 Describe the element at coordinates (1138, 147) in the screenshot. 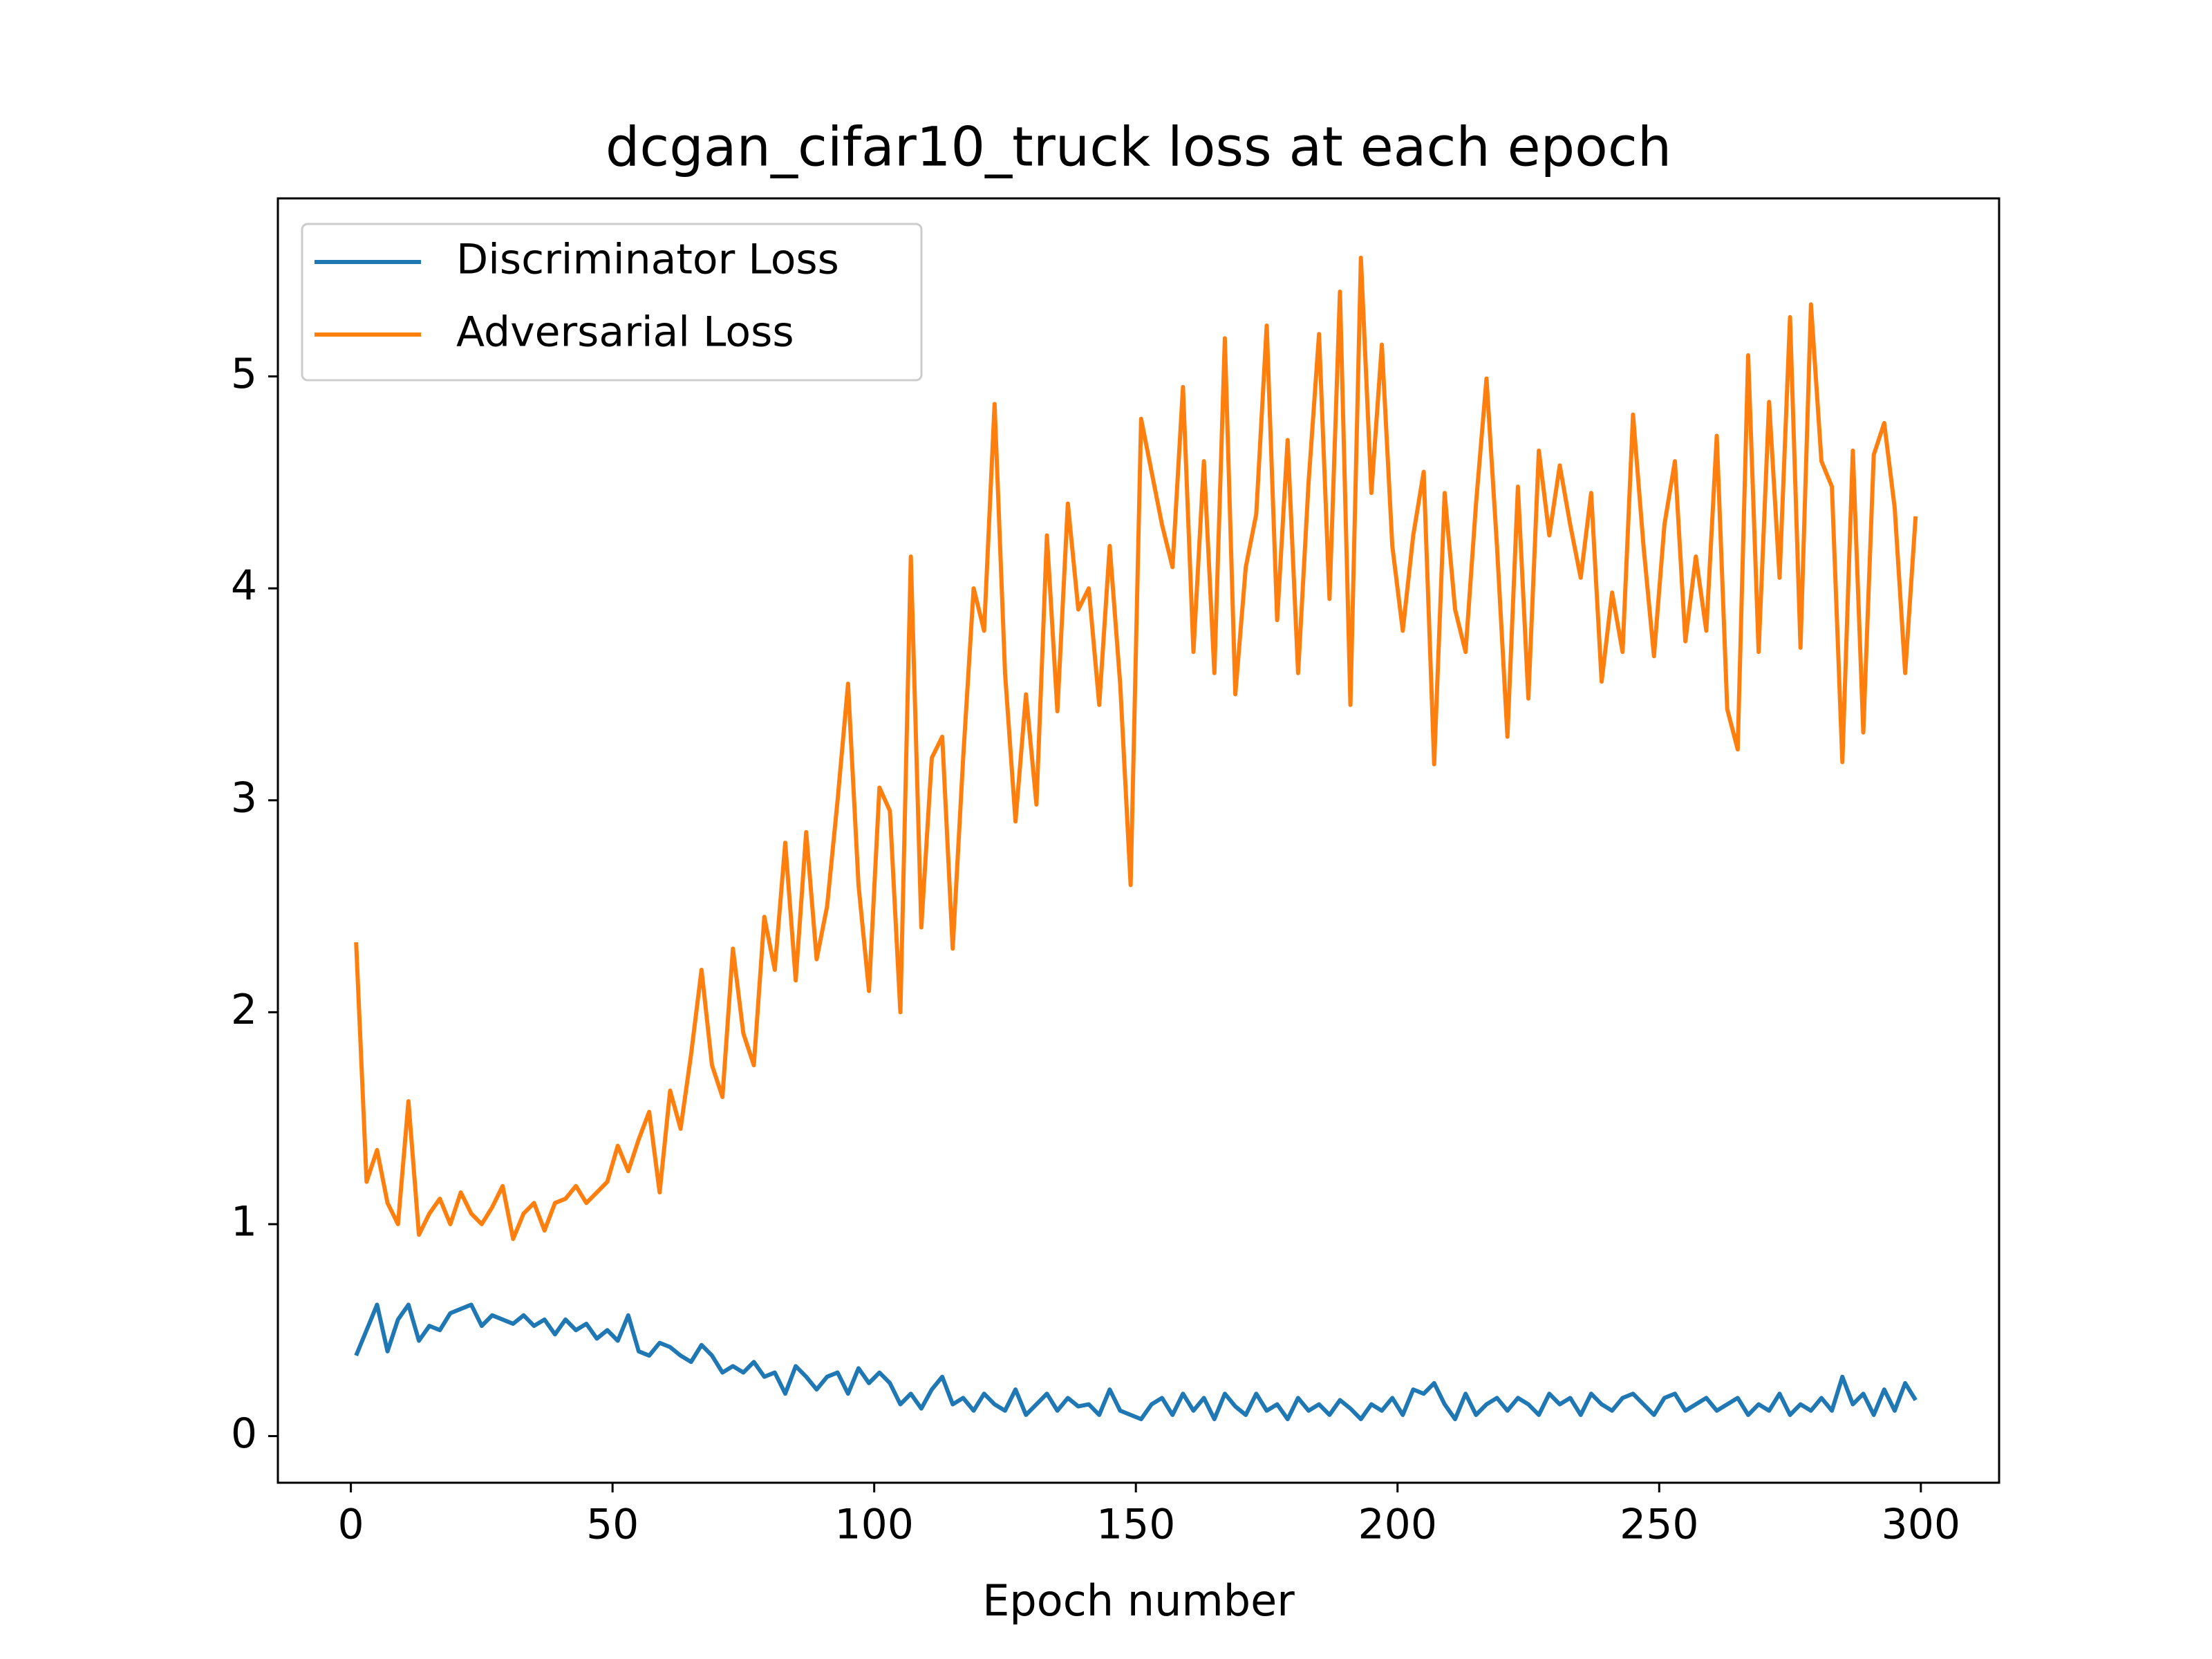

I see `chart-title: dcgan_cifar10_truck loss at each epoch` at that location.